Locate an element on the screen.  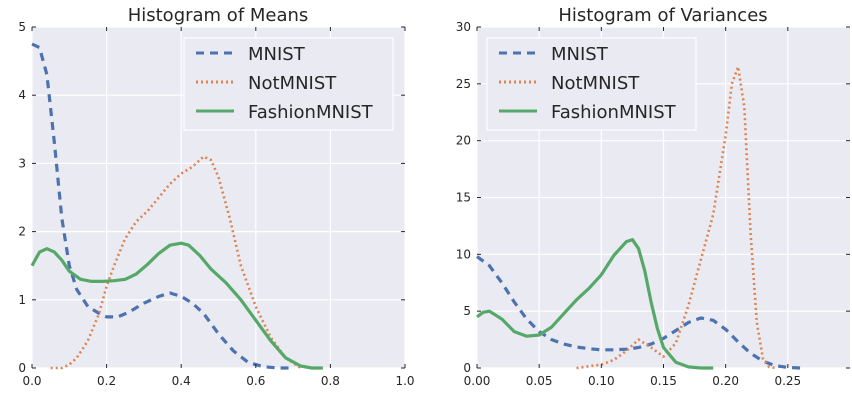
y-tick-label: 3 is located at coordinates (22, 163).